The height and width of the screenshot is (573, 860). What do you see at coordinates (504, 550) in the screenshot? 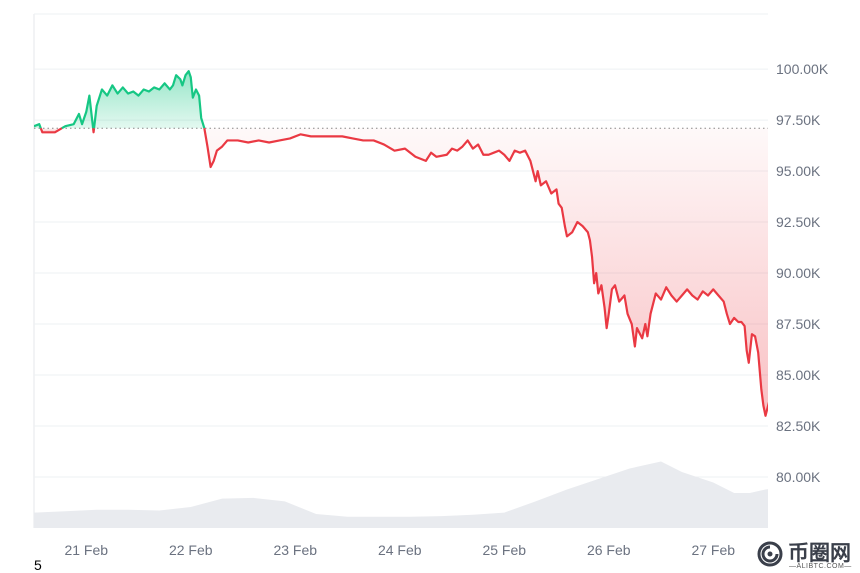
I see `x-tick-label: 25 Feb` at bounding box center [504, 550].